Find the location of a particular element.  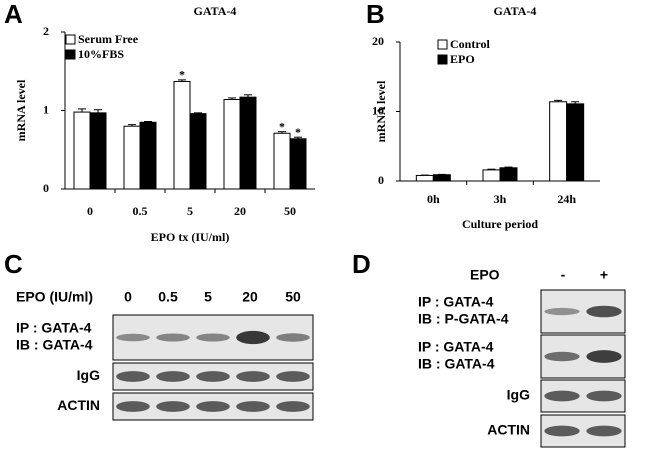

x-tick-label: 0 is located at coordinates (90, 211).